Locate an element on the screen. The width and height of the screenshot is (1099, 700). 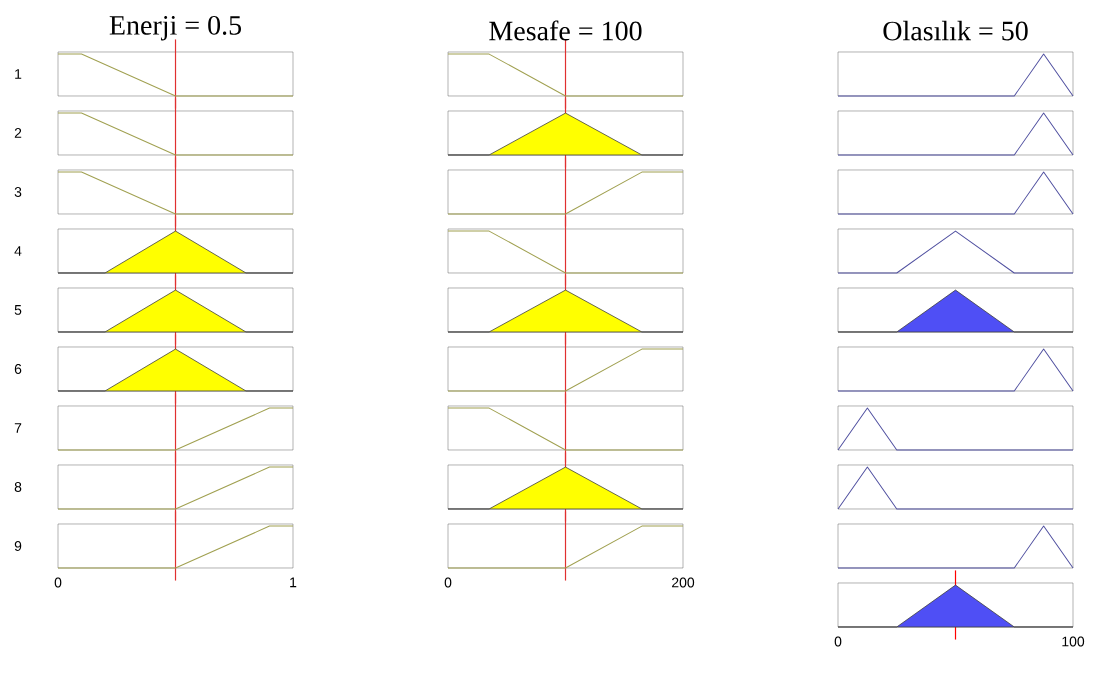
chart-title: Mesafe = 100 is located at coordinates (565, 30).